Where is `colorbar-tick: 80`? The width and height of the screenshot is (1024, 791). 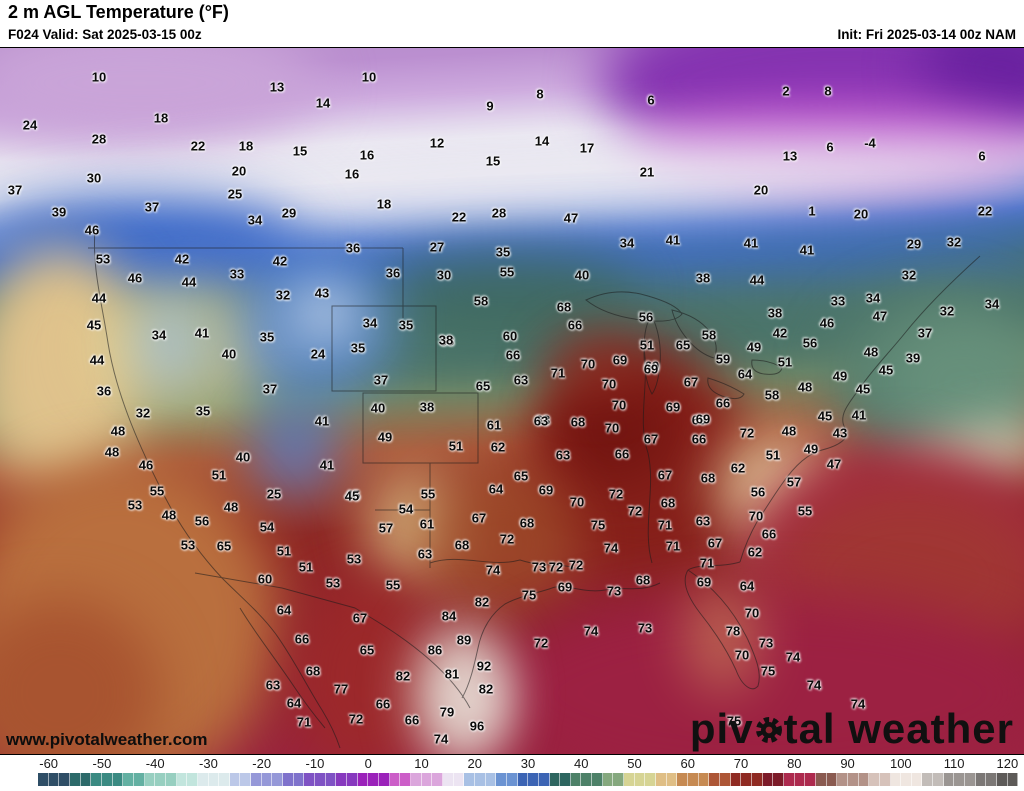
colorbar-tick: 80 is located at coordinates (794, 763).